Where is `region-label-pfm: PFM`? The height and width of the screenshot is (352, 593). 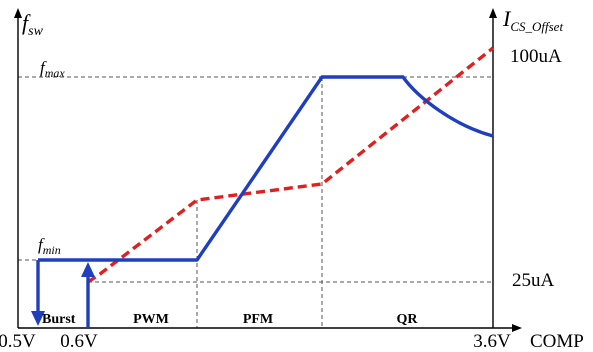
region-label-pfm: PFM is located at coordinates (258, 319).